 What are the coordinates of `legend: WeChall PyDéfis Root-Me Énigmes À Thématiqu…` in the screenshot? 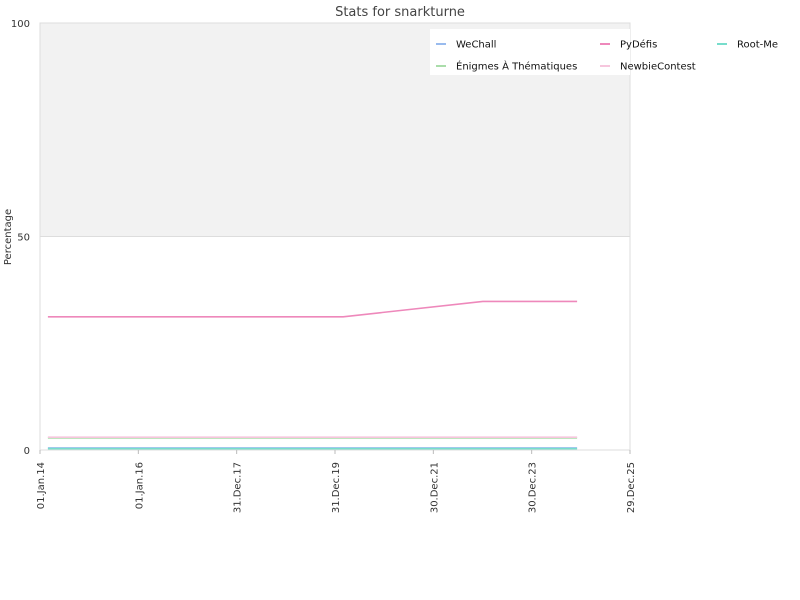 It's located at (607, 56).